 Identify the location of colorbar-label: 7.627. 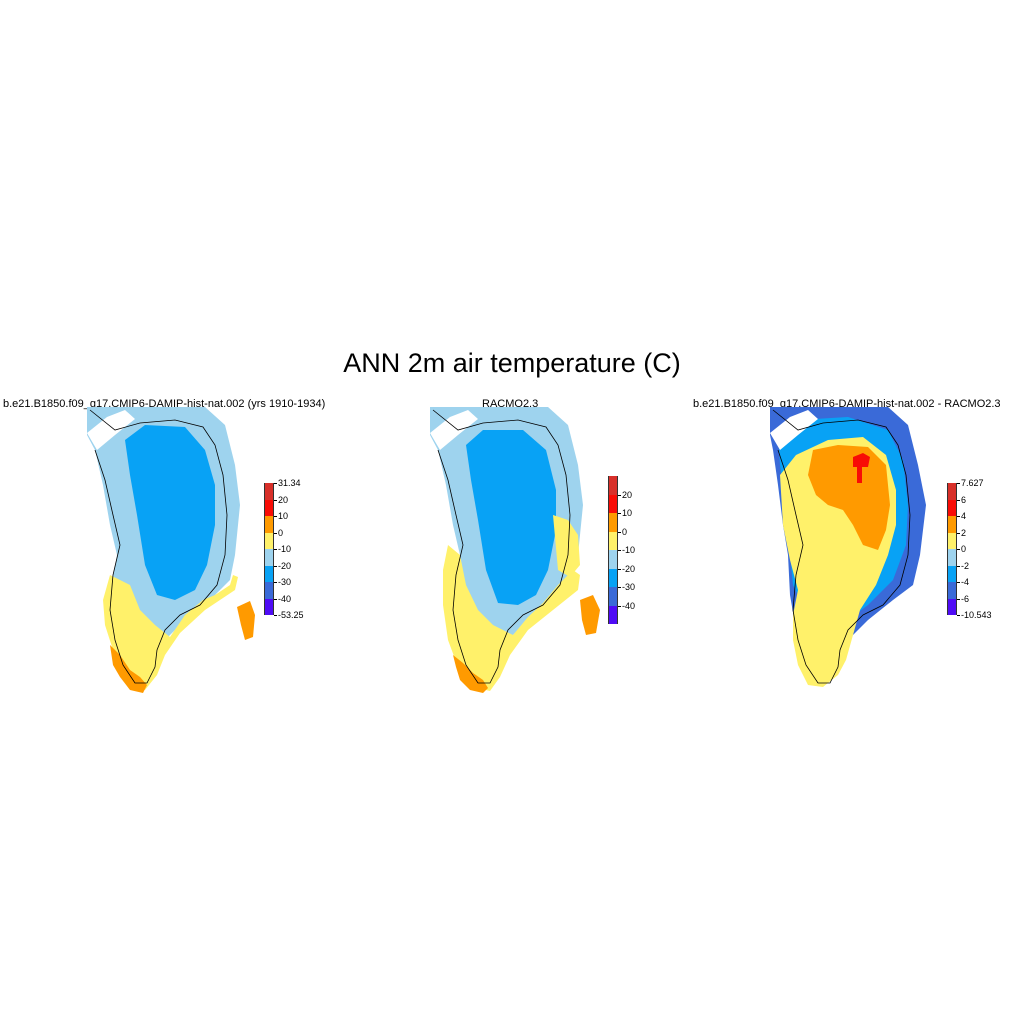
(972, 483).